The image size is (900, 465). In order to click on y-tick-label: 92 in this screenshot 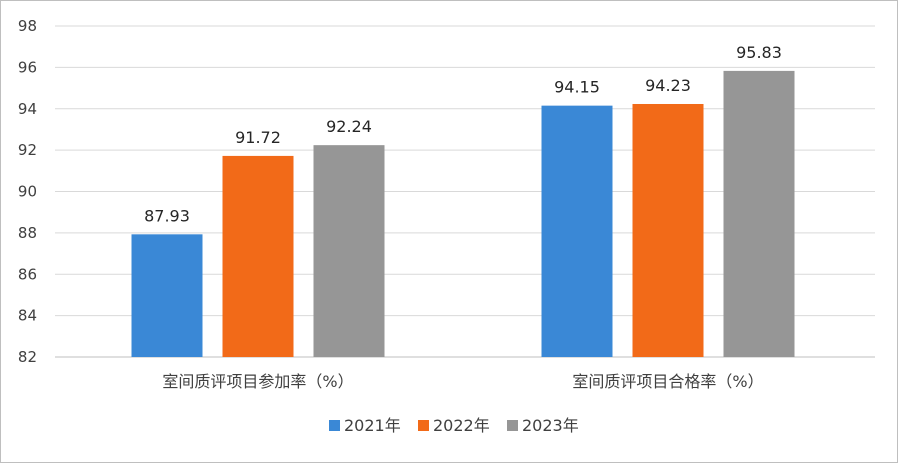, I will do `click(27, 150)`.